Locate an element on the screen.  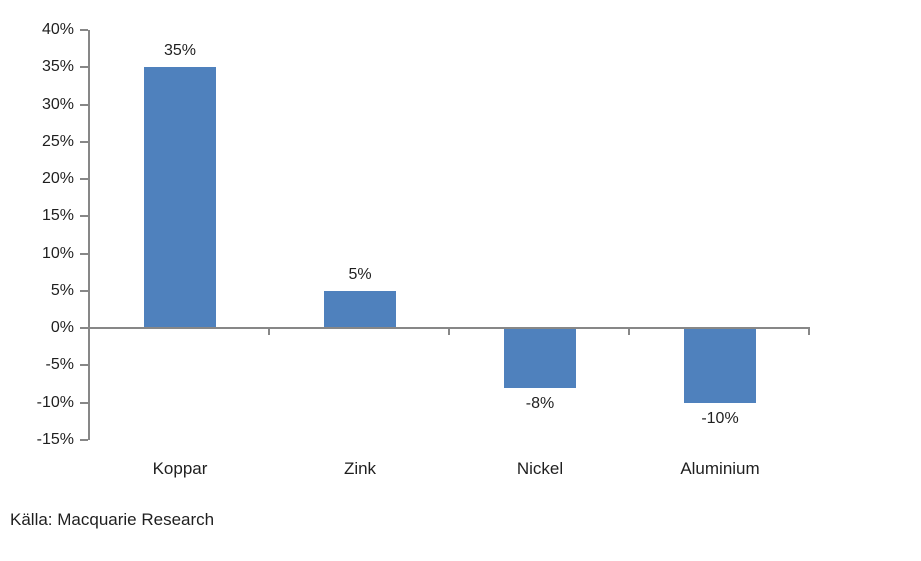
bar-nickel is located at coordinates (540, 358).